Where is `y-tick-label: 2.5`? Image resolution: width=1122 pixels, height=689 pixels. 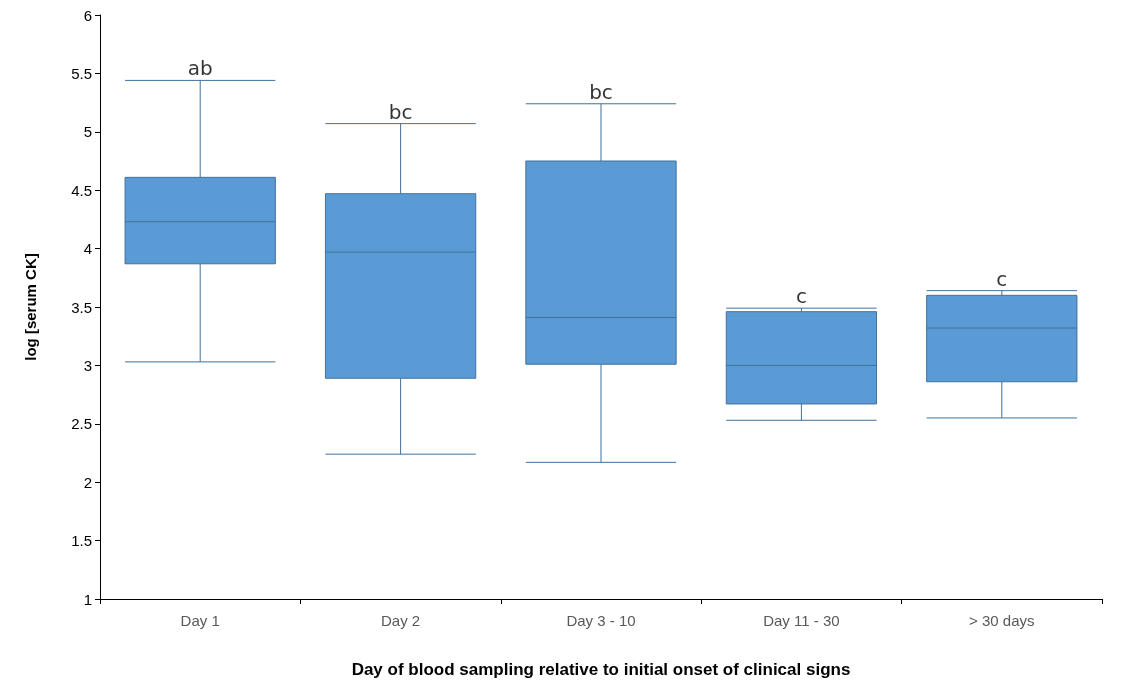 y-tick-label: 2.5 is located at coordinates (81, 424).